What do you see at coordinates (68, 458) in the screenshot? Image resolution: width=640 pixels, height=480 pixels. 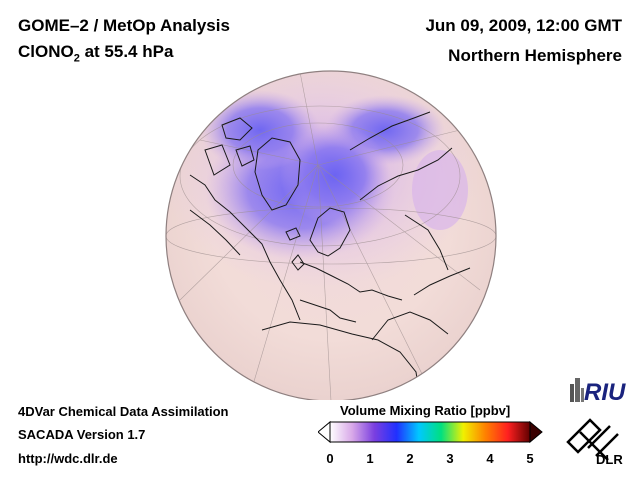 I see `footer-url: http://wdc.dlr.de` at bounding box center [68, 458].